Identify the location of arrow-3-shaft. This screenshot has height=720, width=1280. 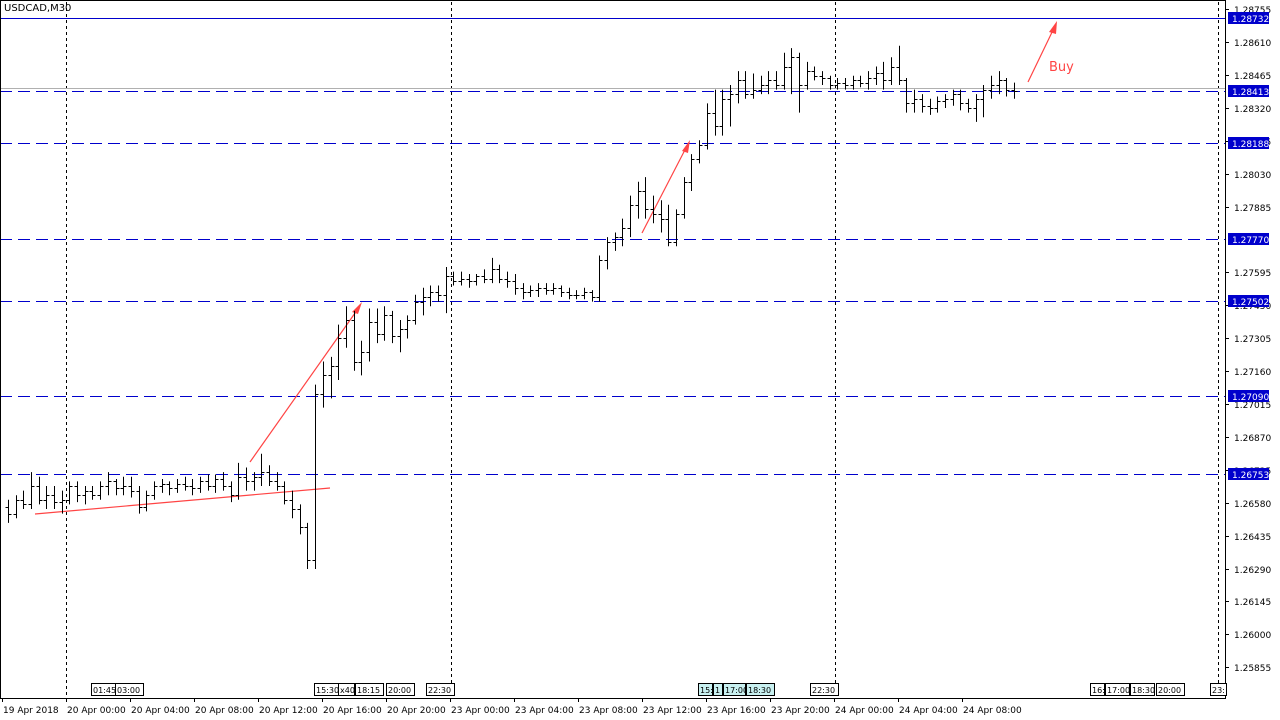
(1041, 54).